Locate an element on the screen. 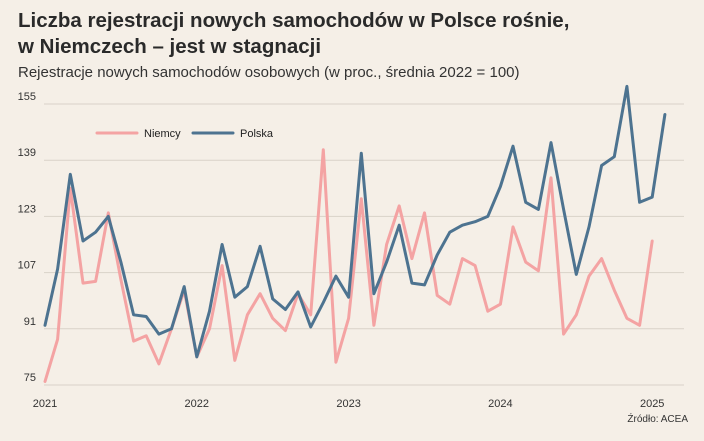 Image resolution: width=704 pixels, height=441 pixels. y-tick-label-123: 123 is located at coordinates (27, 209).